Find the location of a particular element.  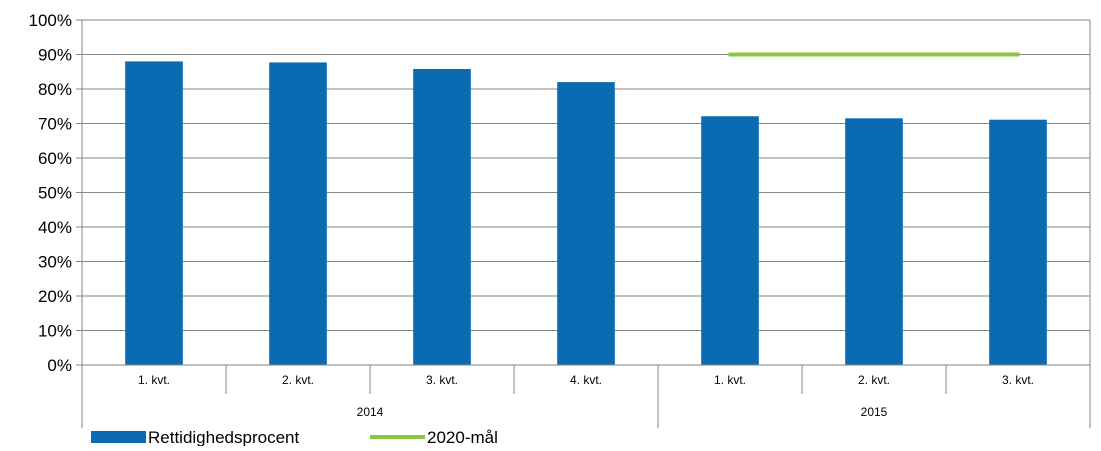

x-group-label: 2015 is located at coordinates (874, 412).